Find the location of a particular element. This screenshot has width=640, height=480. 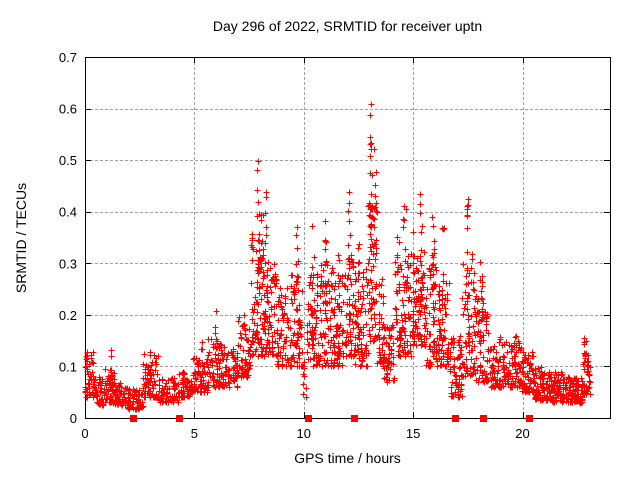

y-tick-label: 0.7 is located at coordinates (68, 57).